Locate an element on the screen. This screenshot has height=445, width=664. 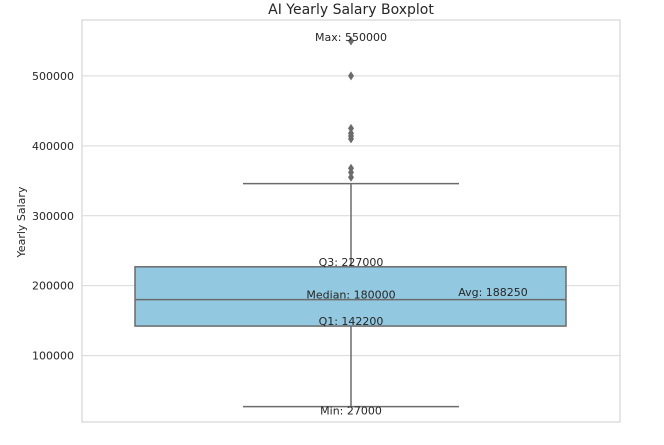
annotation-max: Max: 550000 is located at coordinates (351, 37).